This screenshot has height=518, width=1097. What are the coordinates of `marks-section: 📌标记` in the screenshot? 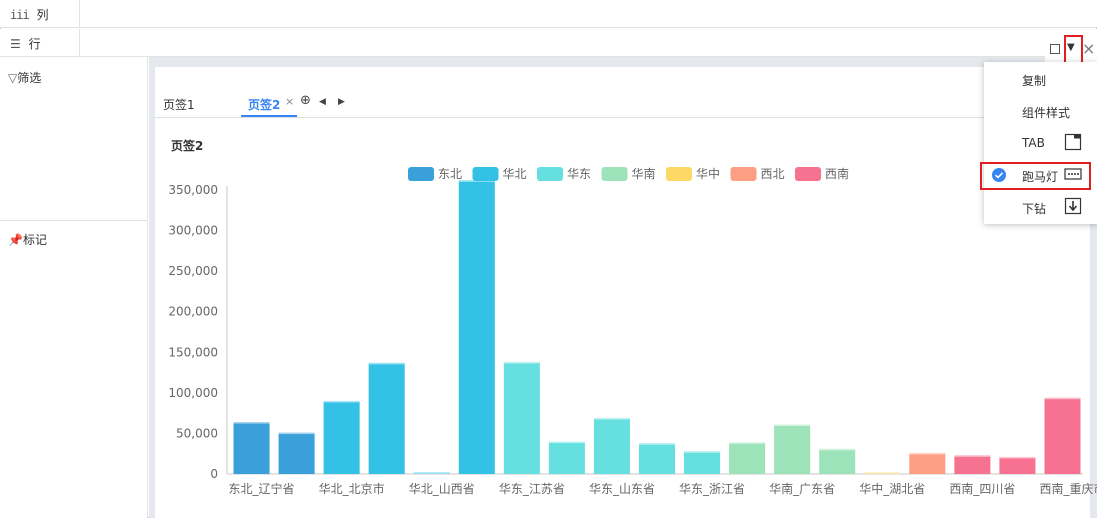 It's located at (27, 239).